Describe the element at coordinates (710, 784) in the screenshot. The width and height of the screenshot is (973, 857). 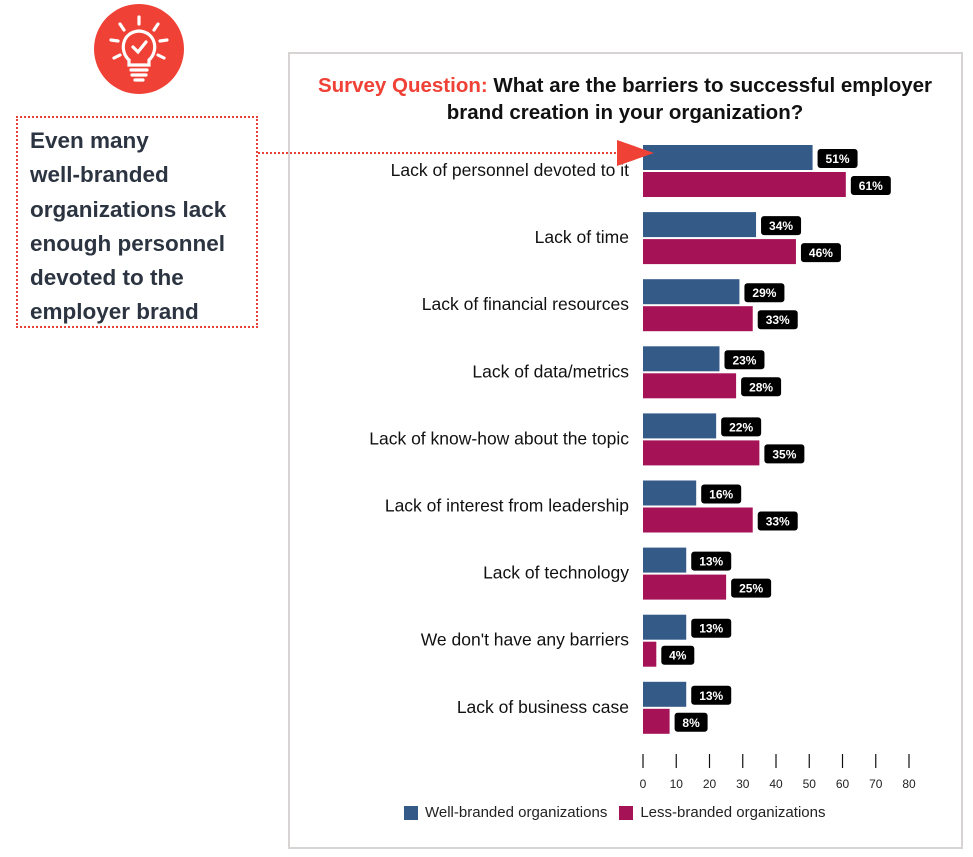
I see `x-tick-label: 20` at that location.